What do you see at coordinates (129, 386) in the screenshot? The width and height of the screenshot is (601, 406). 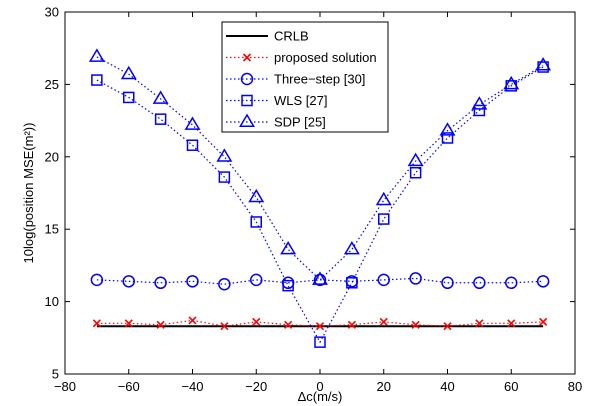 I see `x-tick-label: −60` at bounding box center [129, 386].